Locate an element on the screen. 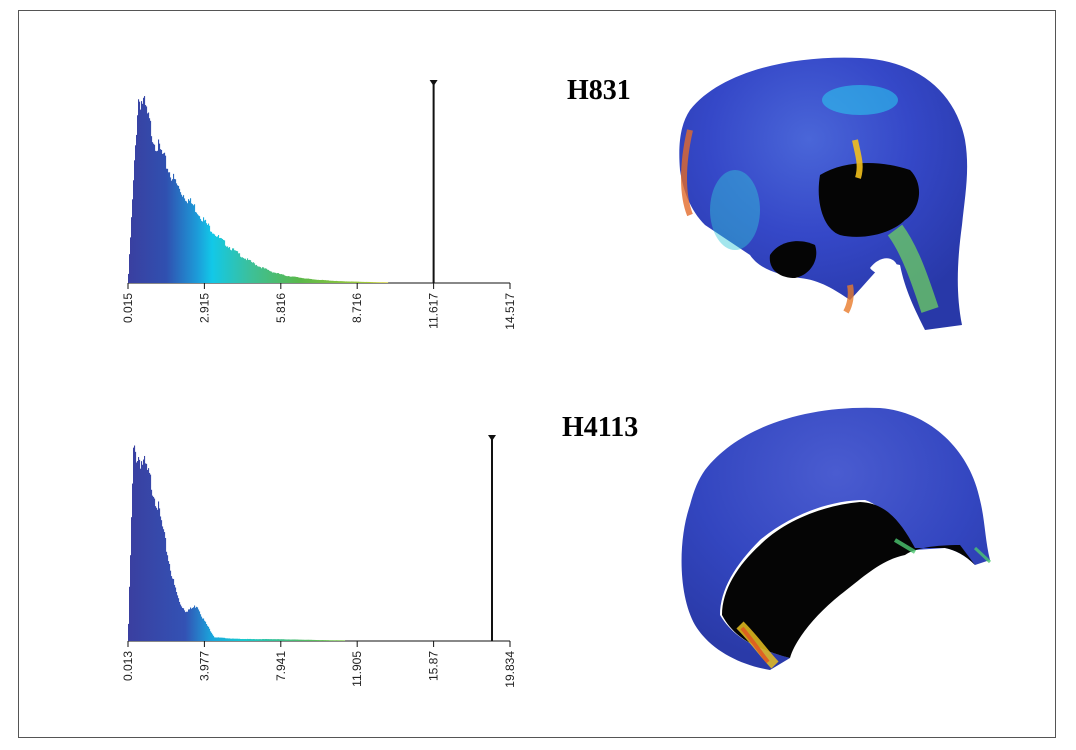 The image size is (1076, 750). skull-highlight is located at coordinates (735, 210).